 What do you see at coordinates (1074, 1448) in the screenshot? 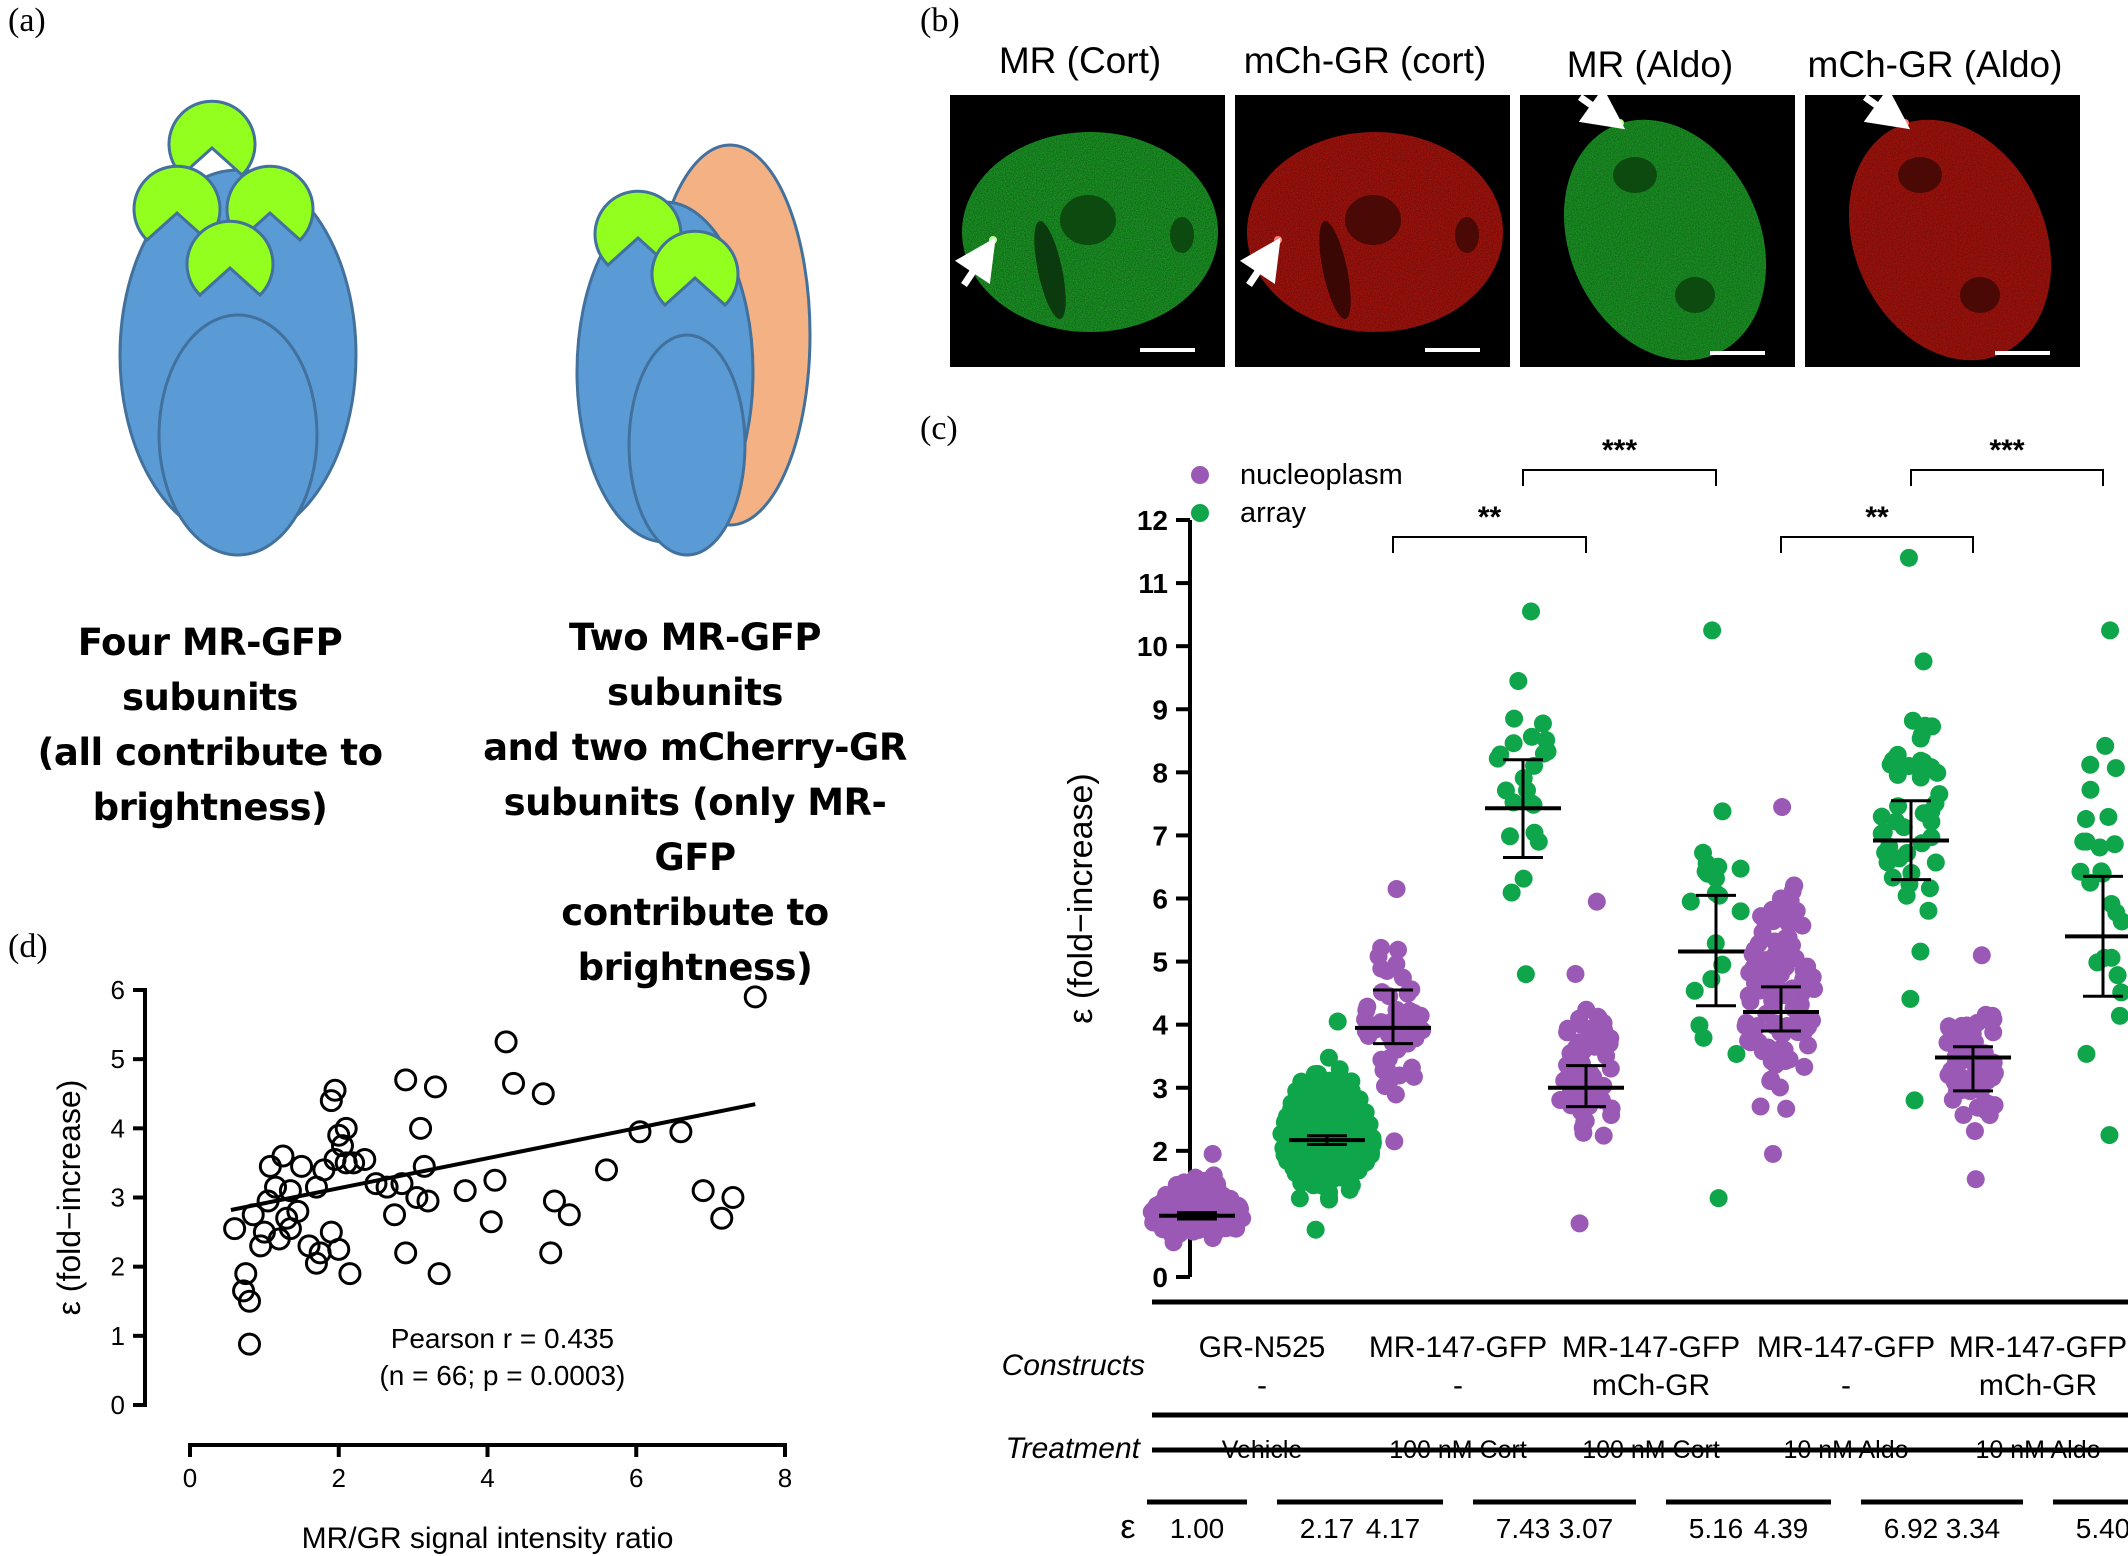
I see `row-label-treatment: Treatment` at bounding box center [1074, 1448].